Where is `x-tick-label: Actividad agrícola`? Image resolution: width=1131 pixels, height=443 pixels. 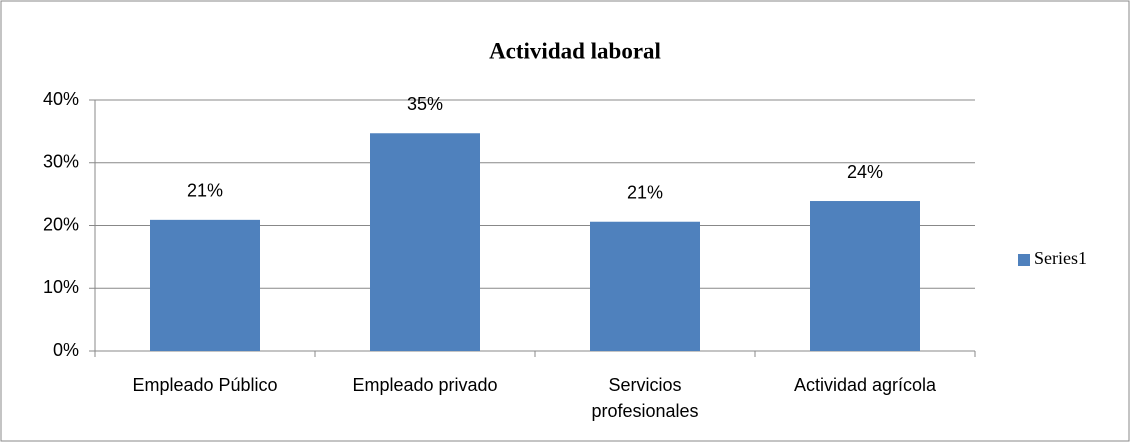
x-tick-label: Actividad agrícola is located at coordinates (865, 385).